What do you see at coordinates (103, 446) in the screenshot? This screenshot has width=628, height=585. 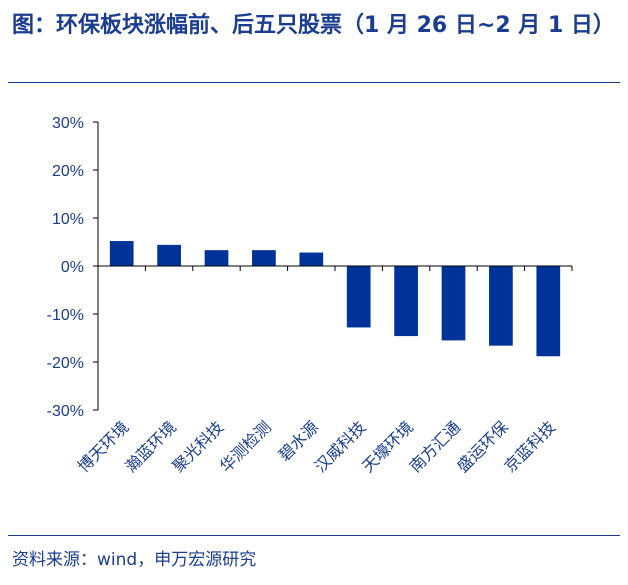 I see `category-label: 博天环境` at bounding box center [103, 446].